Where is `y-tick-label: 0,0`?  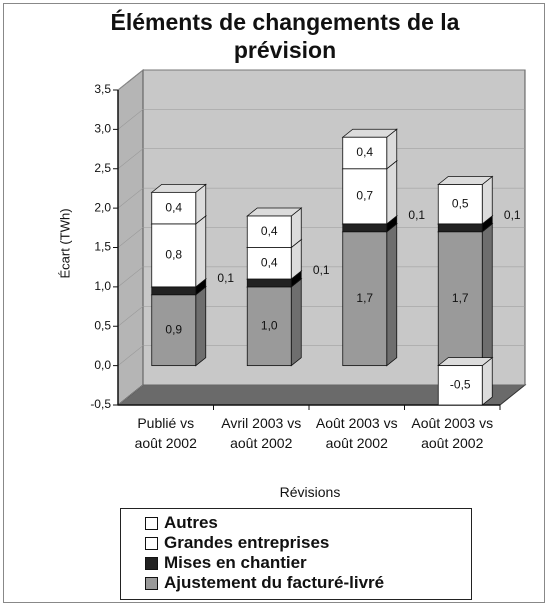
y-tick-label: 0,0 is located at coordinates (102, 365).